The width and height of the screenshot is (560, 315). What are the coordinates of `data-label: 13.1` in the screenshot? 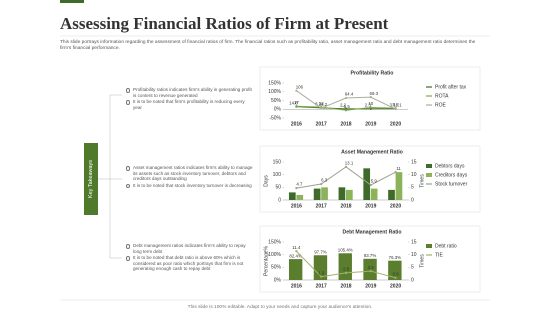 It's located at (349, 162).